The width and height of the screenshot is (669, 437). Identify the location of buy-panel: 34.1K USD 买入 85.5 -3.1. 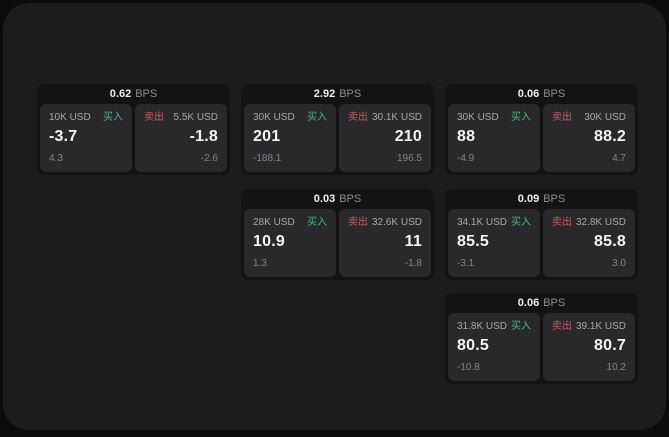
(494, 243).